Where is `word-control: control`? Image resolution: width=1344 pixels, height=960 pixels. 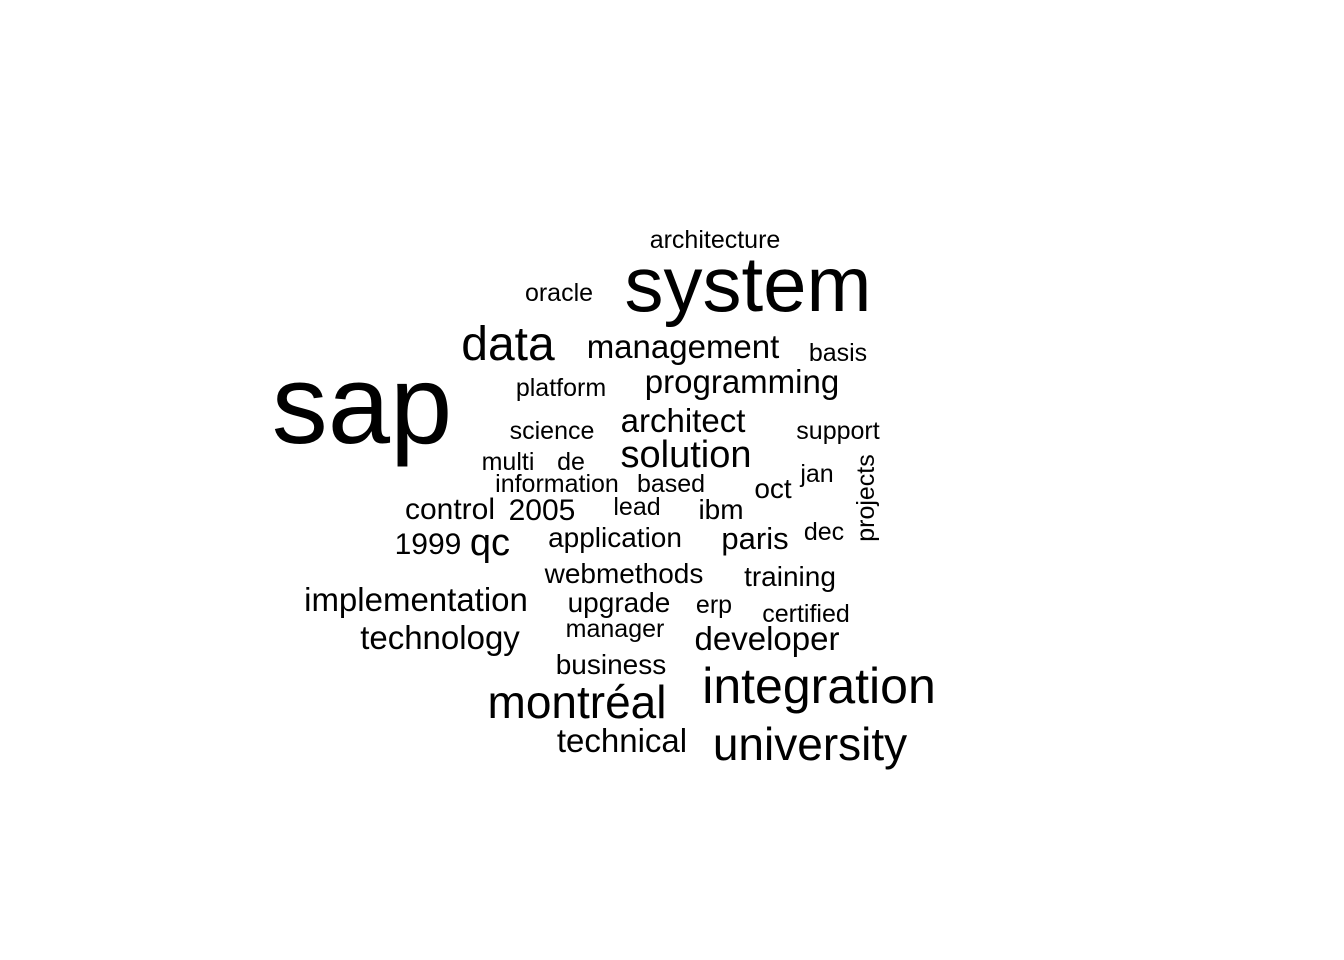
word-control: control is located at coordinates (450, 509).